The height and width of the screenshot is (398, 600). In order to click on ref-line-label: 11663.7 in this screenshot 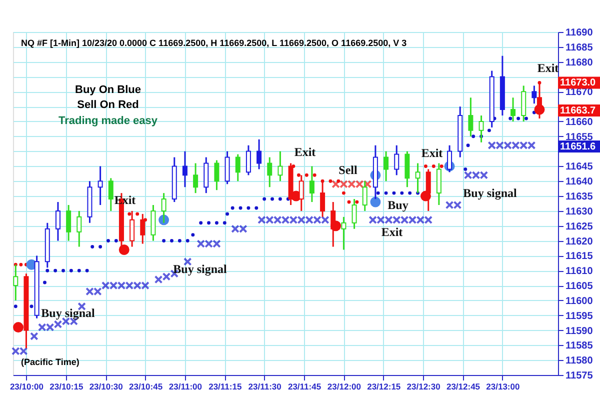, I will do `click(578, 110)`.